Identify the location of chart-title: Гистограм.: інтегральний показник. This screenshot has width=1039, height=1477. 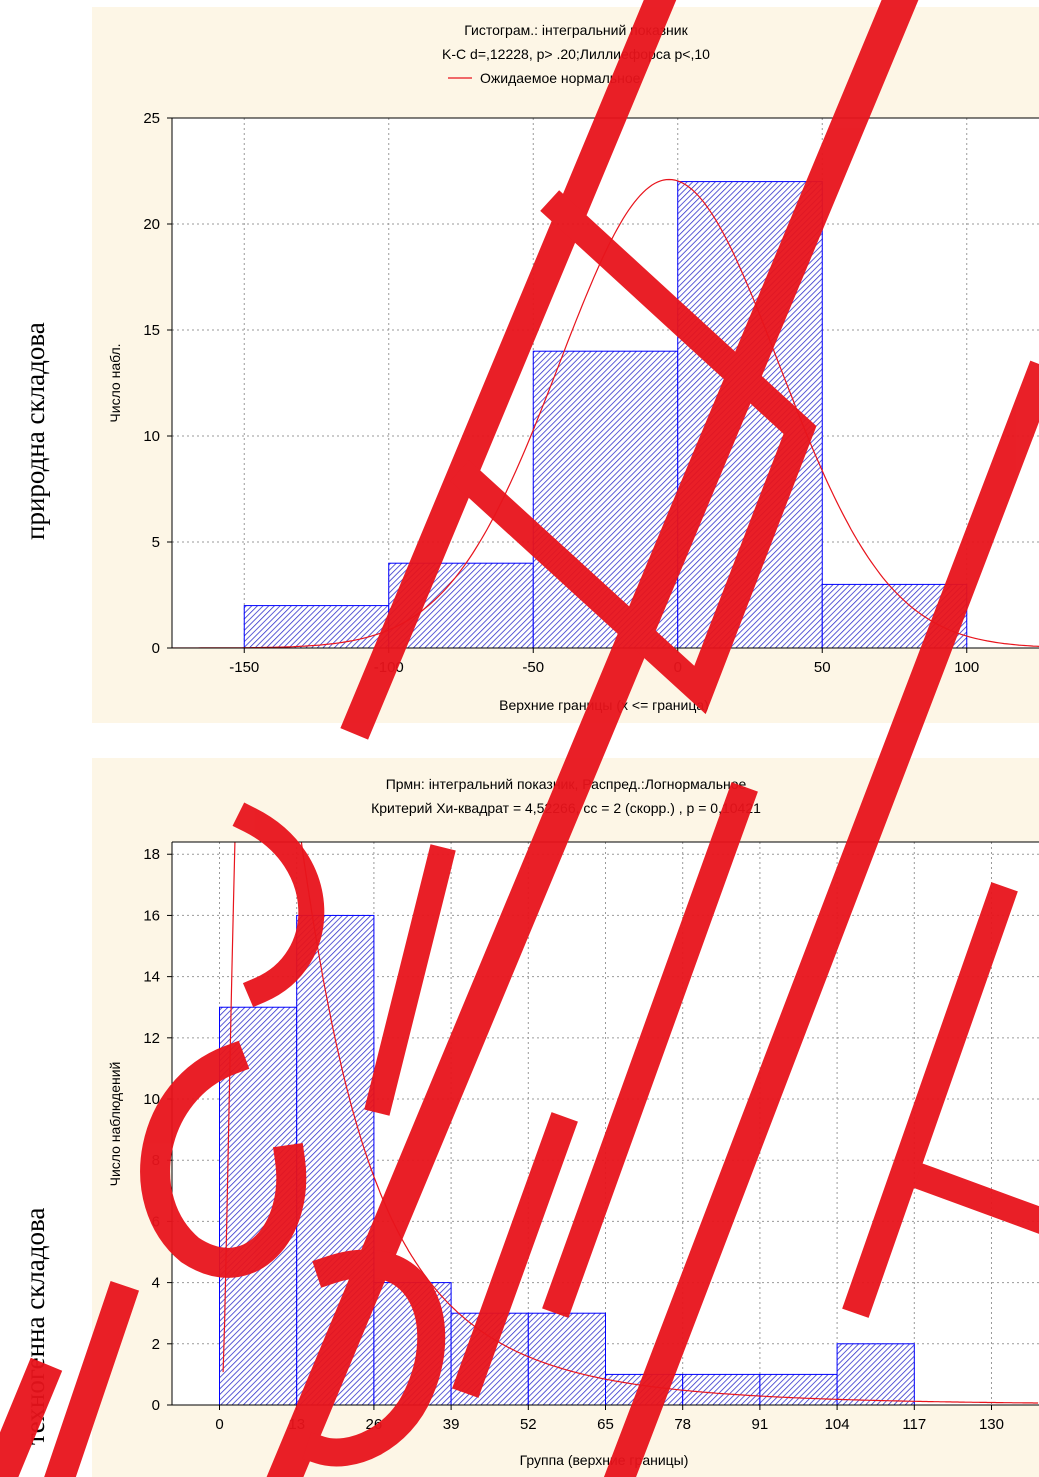
(576, 30).